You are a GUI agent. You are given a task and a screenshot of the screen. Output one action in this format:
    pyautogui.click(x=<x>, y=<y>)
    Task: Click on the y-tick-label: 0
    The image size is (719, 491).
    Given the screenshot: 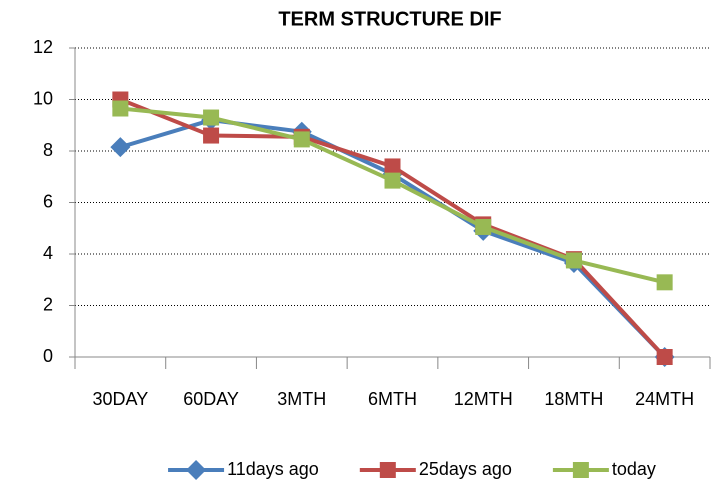 What is the action you would take?
    pyautogui.click(x=48, y=356)
    